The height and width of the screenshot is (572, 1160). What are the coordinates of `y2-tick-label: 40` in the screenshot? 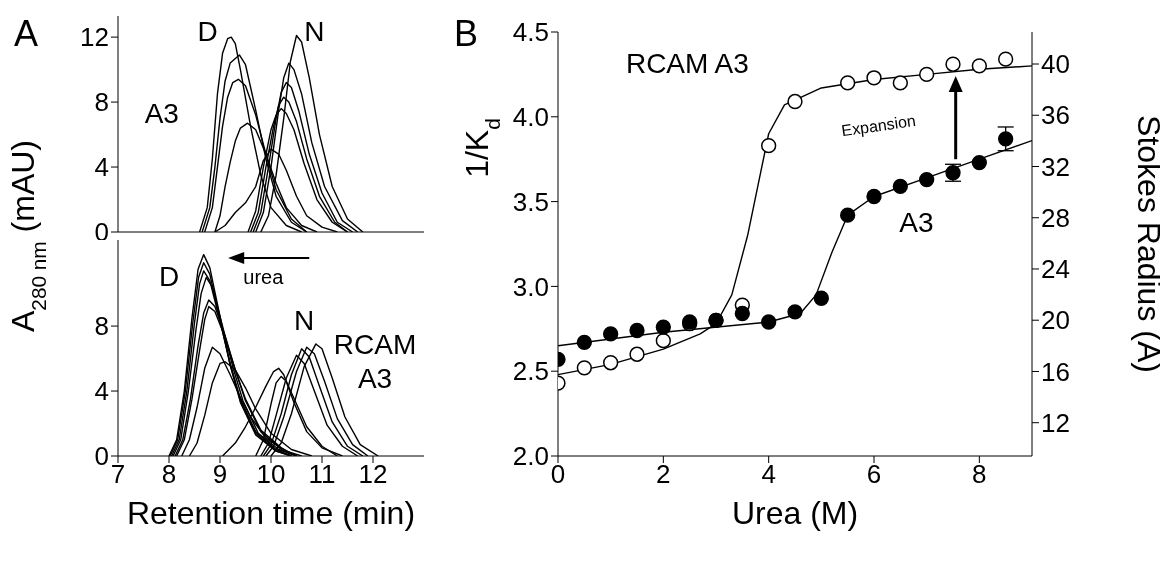 It's located at (1055, 64).